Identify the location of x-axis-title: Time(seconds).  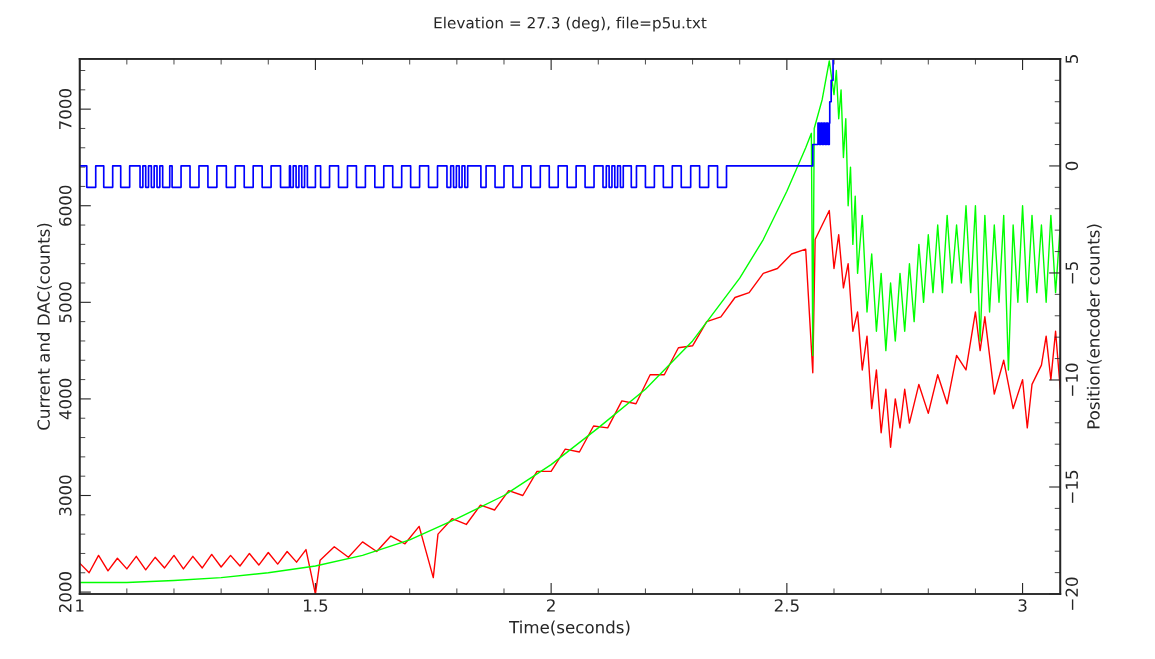
(569, 628).